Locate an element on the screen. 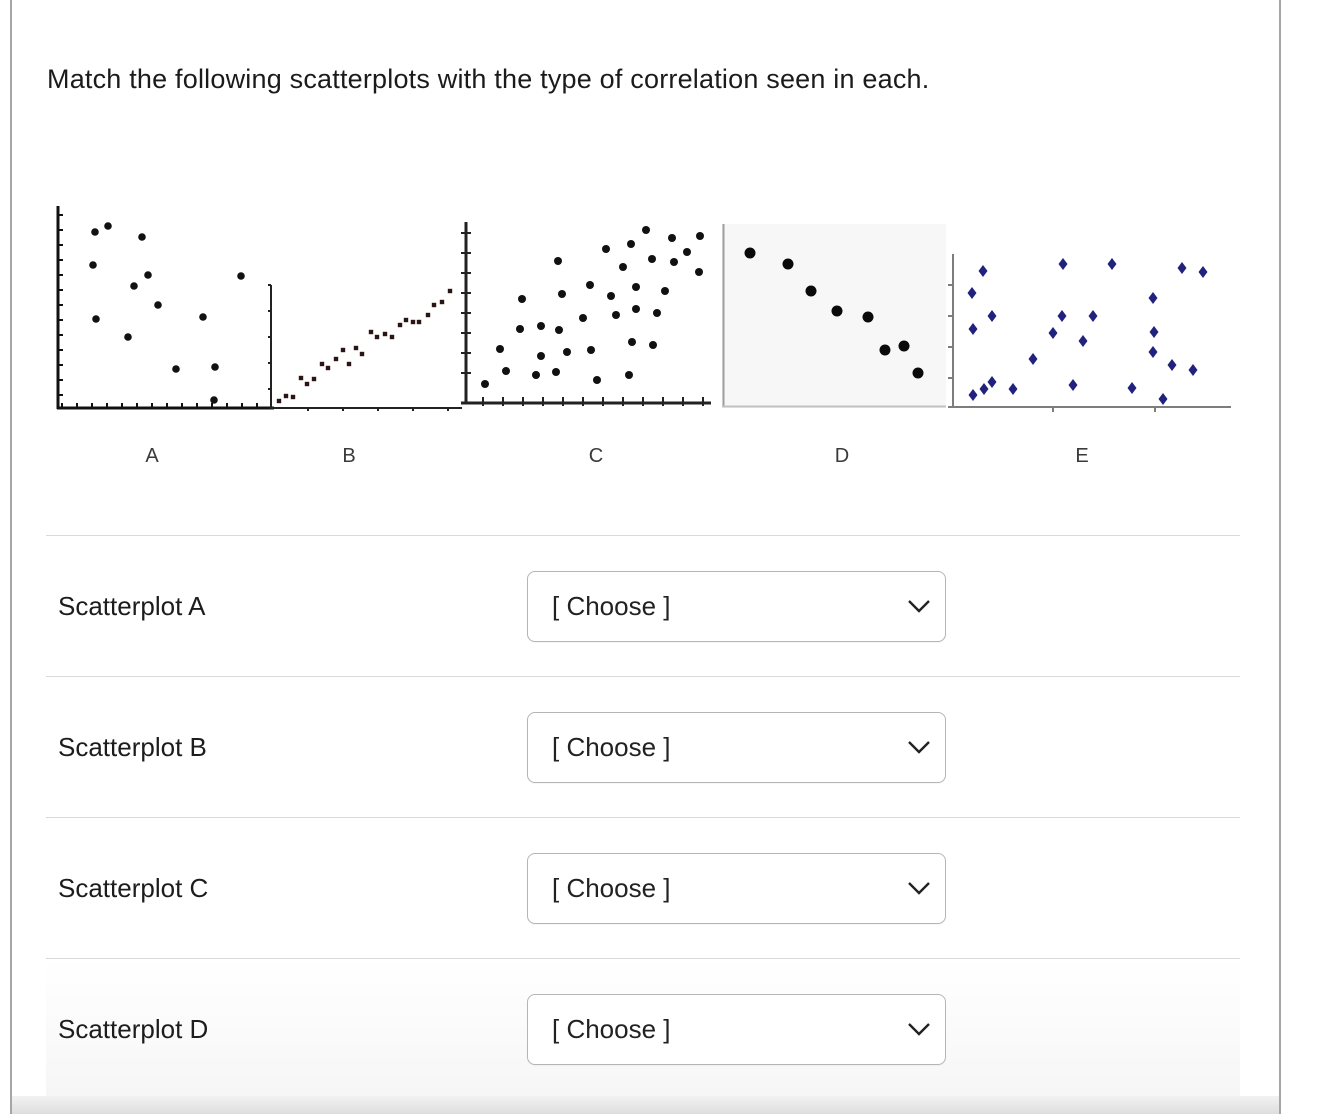 Image resolution: width=1320 pixels, height=1114 pixels. match-label-scatterplot-a: Scatterplot A is located at coordinates (132, 605).